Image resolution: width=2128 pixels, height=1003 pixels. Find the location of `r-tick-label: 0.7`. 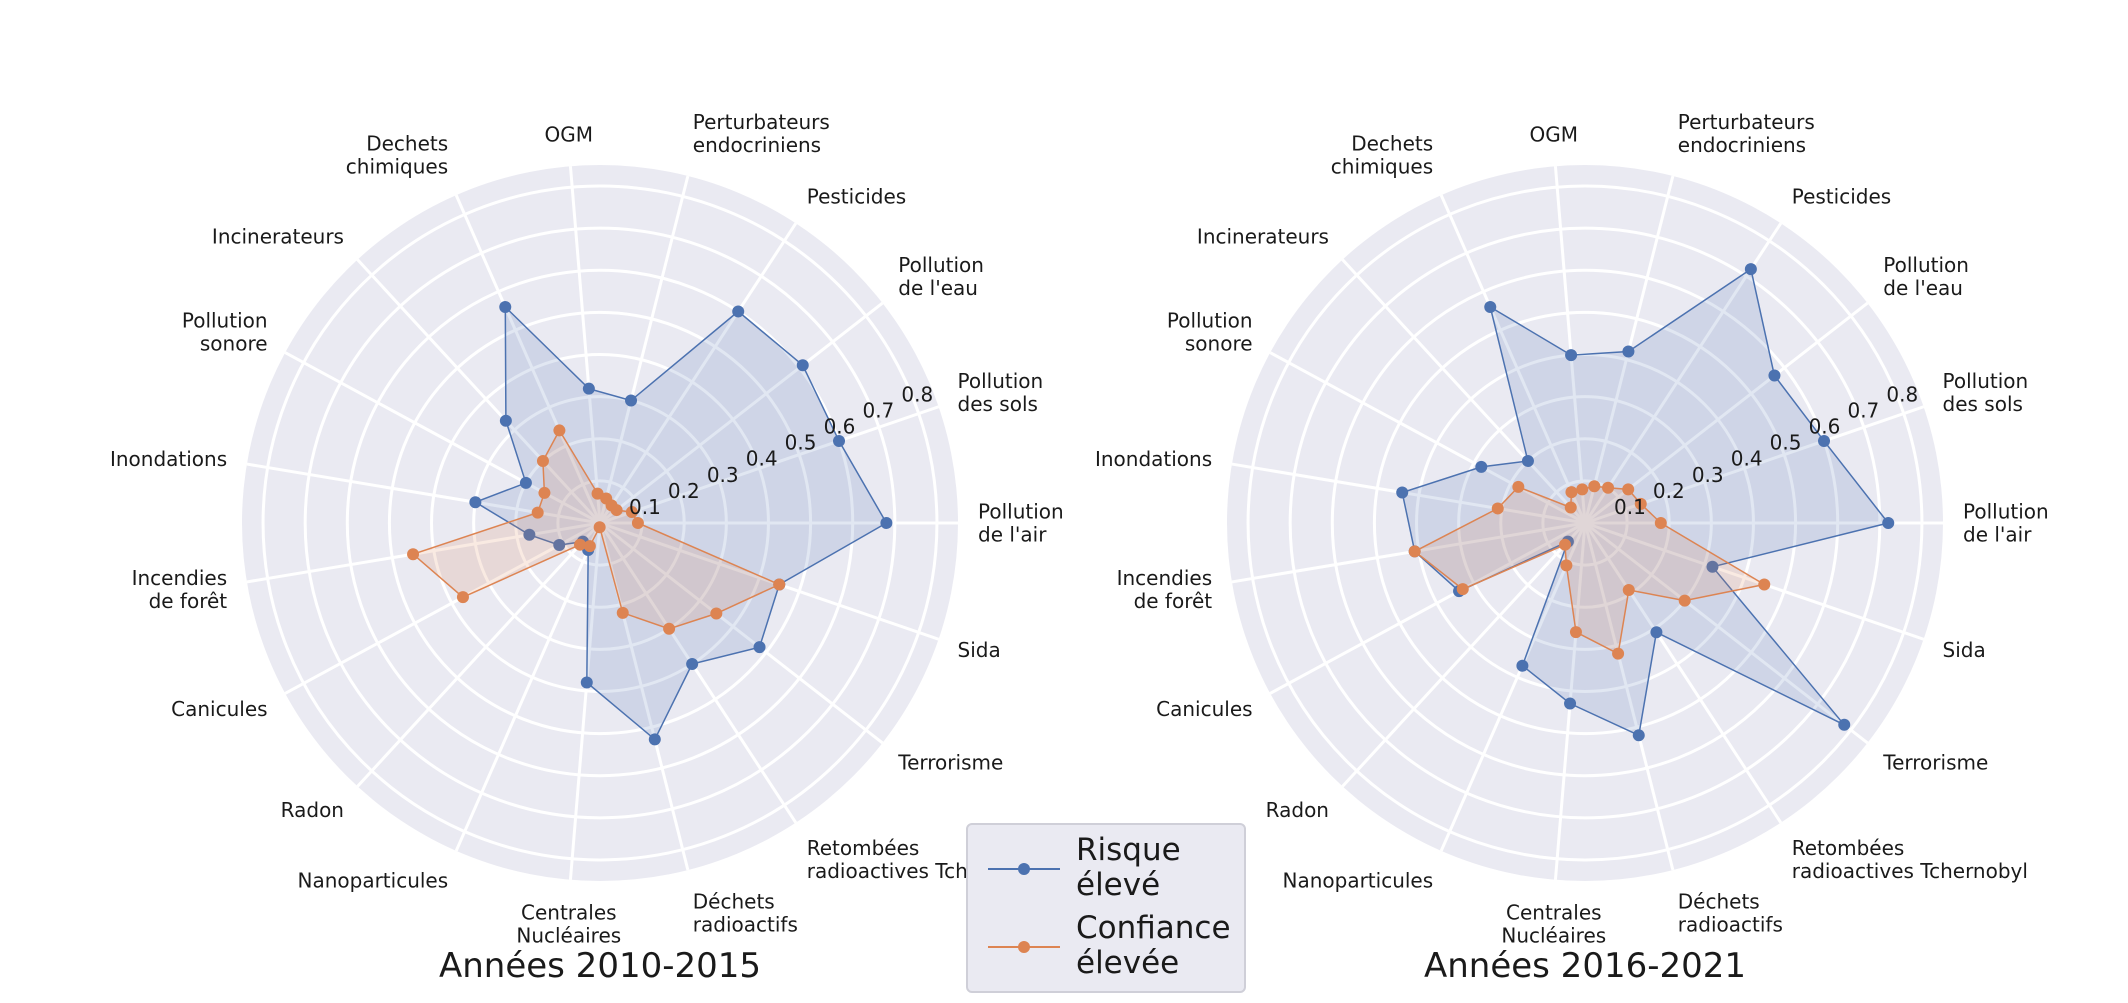

r-tick-label: 0.7 is located at coordinates (1863, 410).